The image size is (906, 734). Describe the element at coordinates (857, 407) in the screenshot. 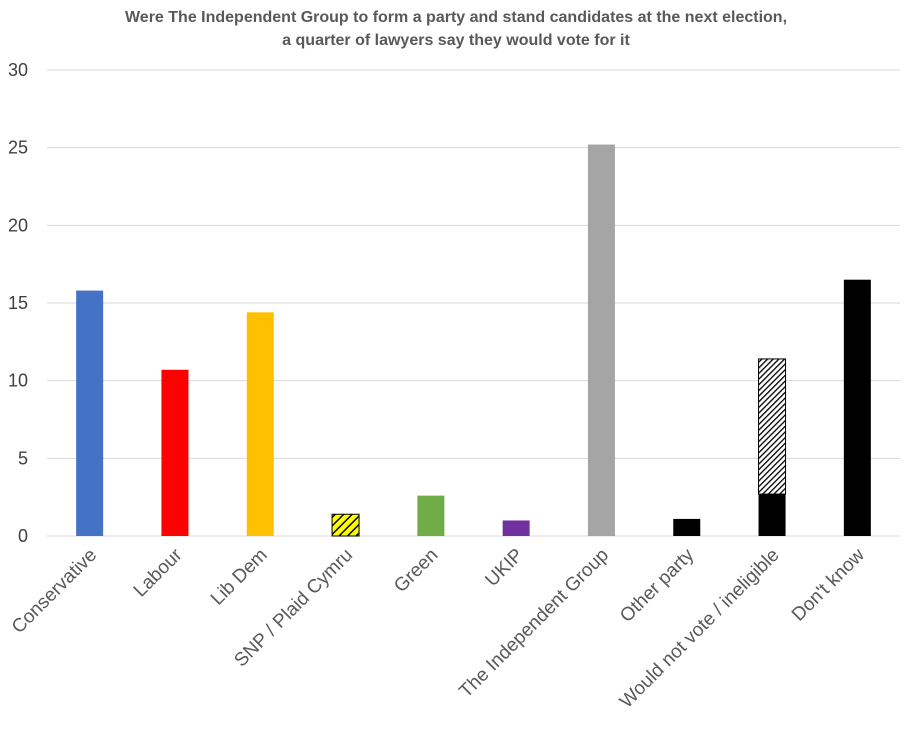

I see `bar-don-t-know` at that location.